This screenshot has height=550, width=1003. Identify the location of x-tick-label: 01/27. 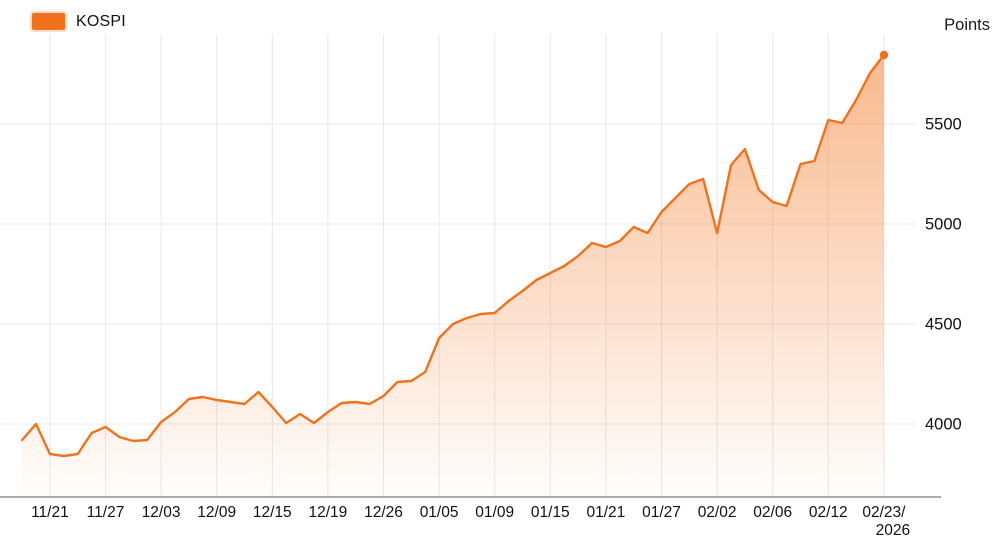
(661, 512).